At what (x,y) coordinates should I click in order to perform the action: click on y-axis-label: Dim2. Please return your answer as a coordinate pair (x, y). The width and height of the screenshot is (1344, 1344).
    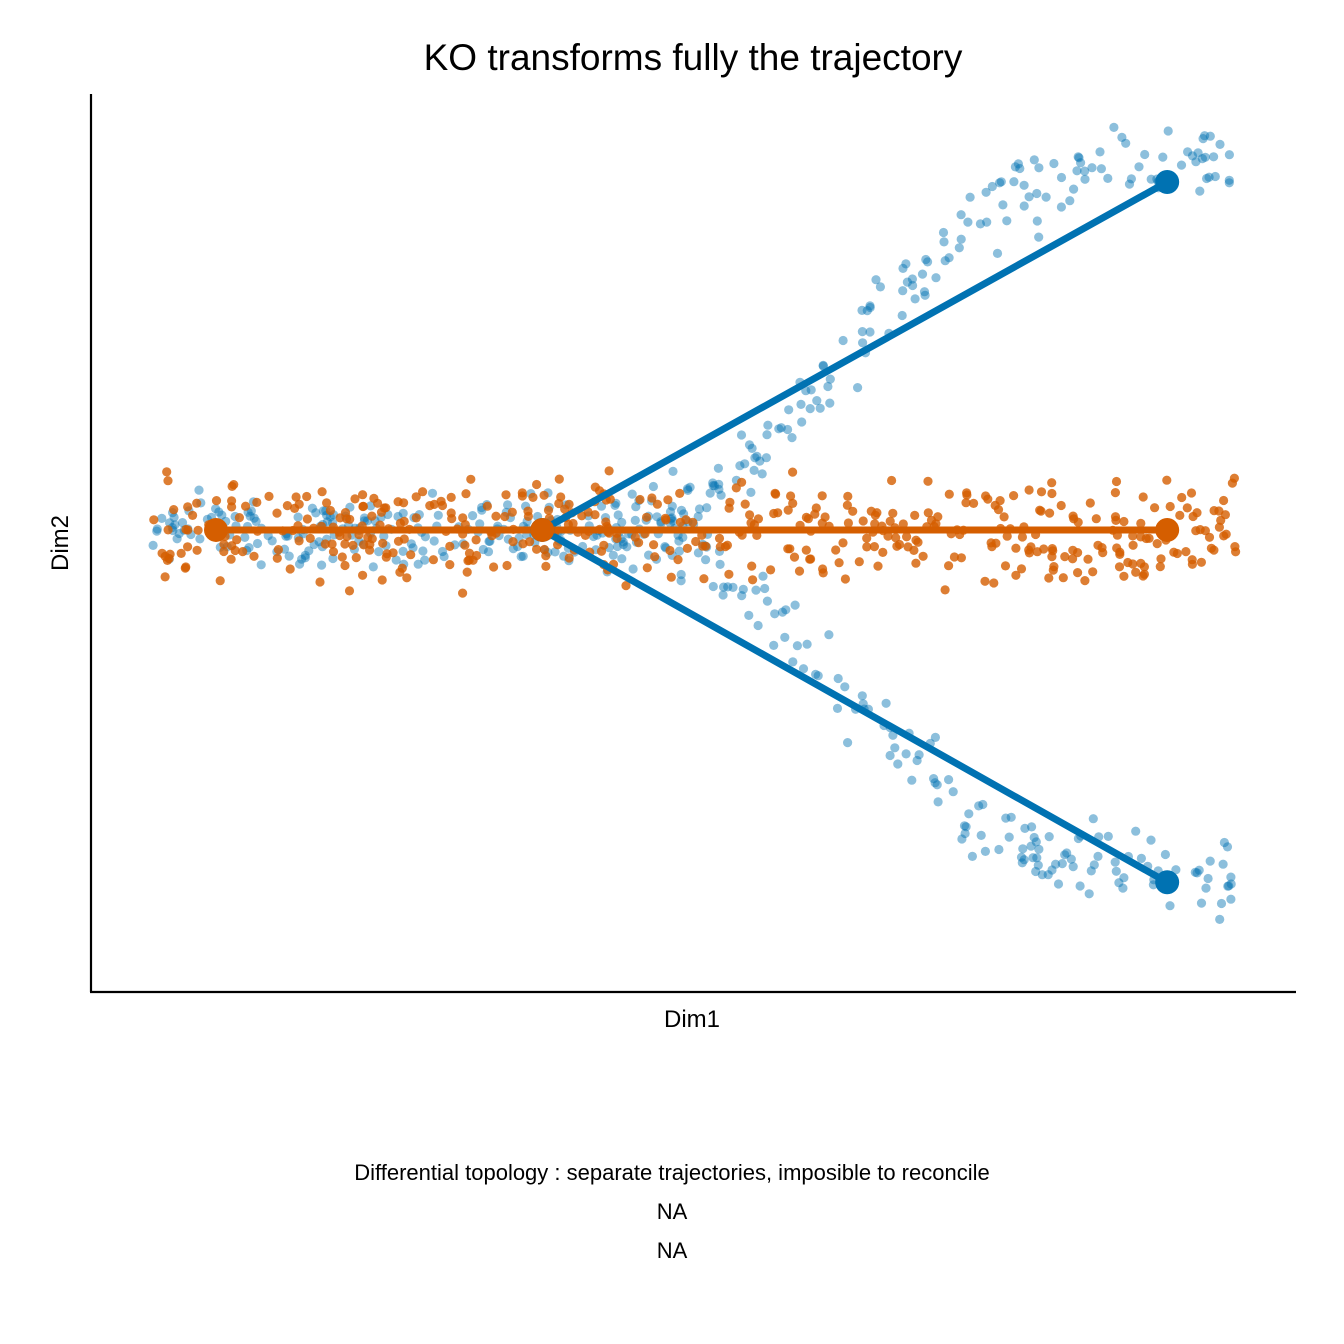
    Looking at the image, I should click on (60, 543).